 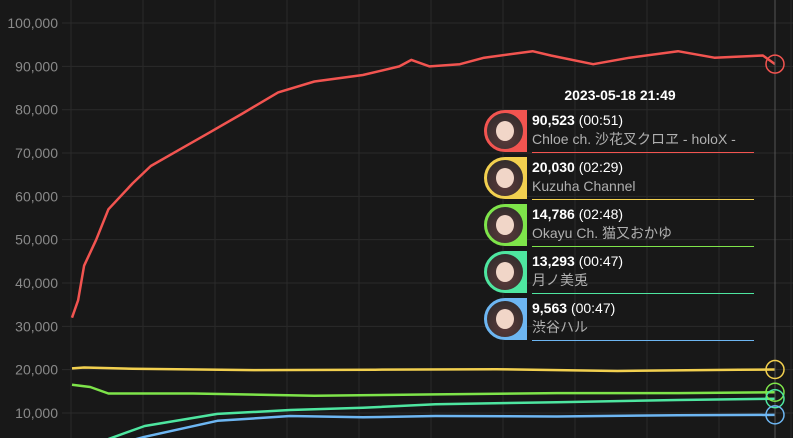 I want to click on hover-markers, so click(x=775, y=239).